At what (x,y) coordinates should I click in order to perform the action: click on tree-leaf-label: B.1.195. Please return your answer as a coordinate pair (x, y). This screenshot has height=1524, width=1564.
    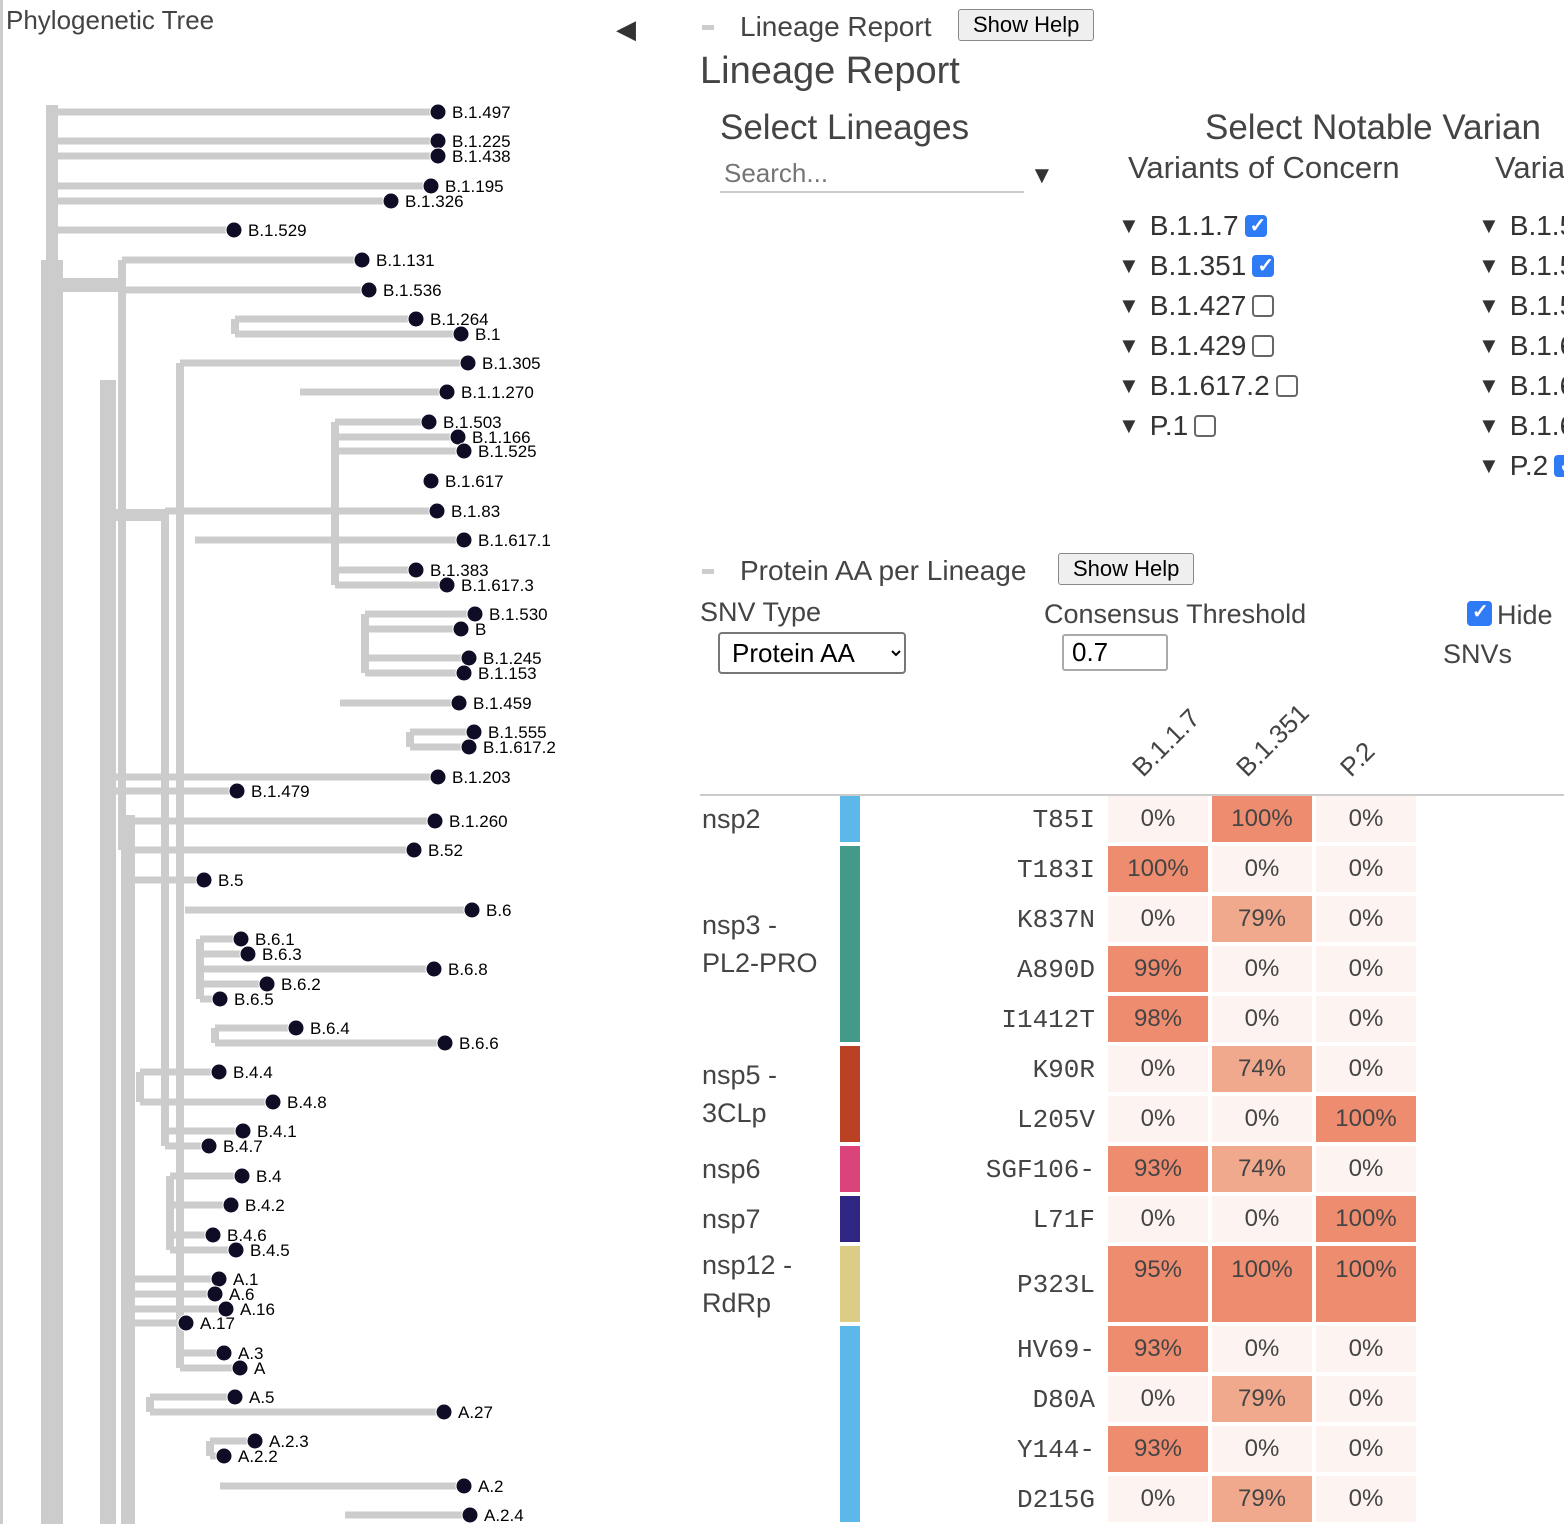
    Looking at the image, I should click on (474, 186).